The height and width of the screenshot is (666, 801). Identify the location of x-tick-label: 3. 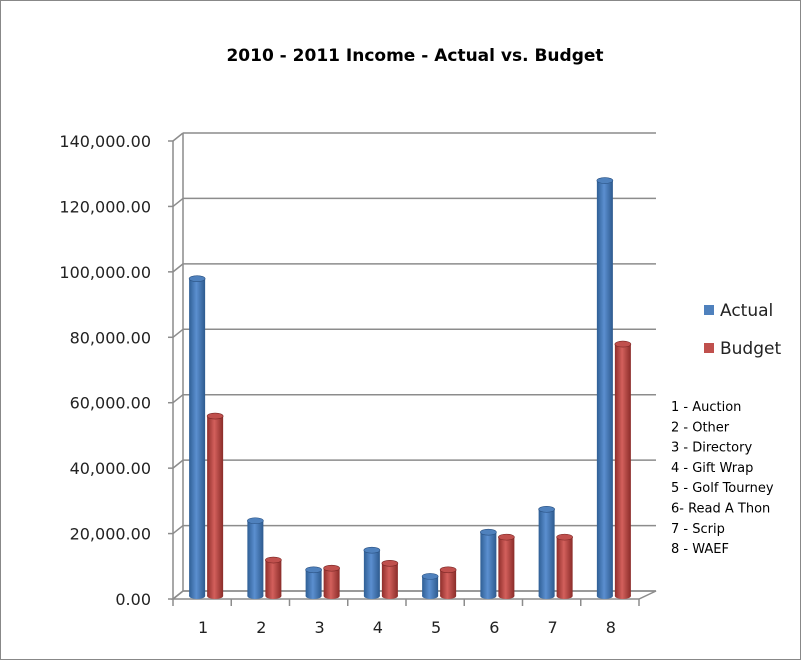
(320, 627).